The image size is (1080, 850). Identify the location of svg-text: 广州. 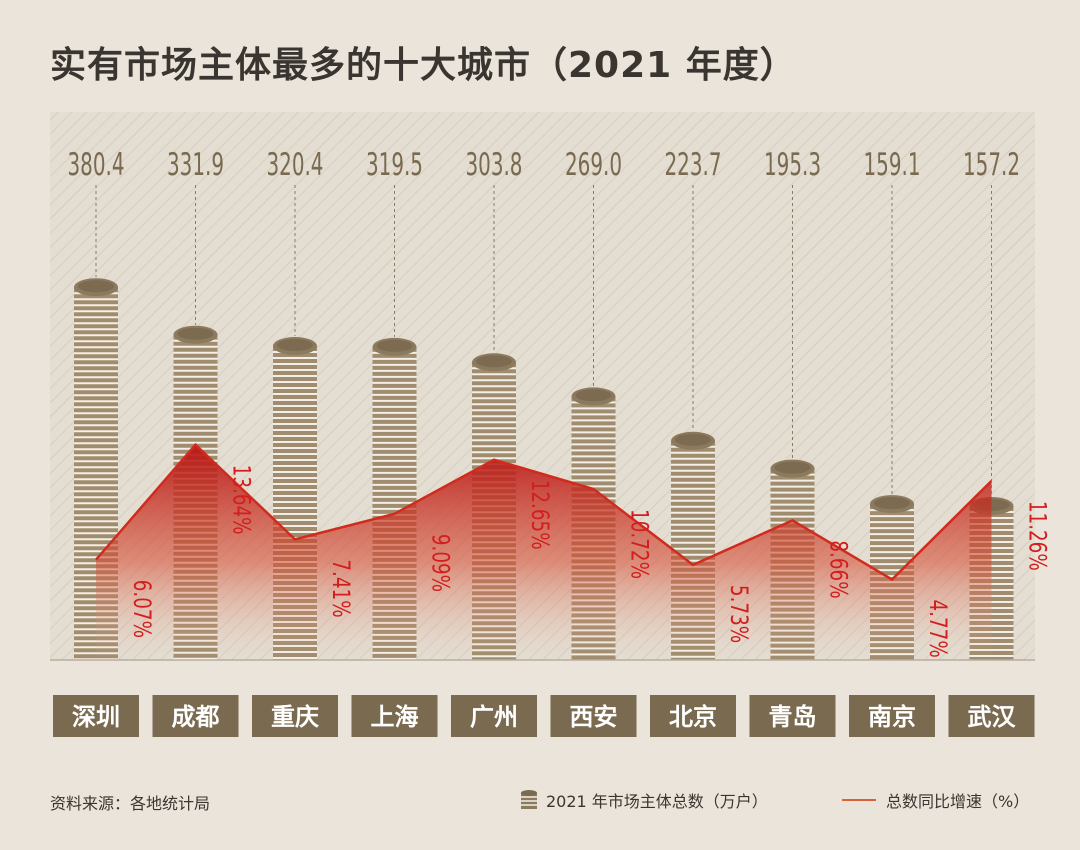
(494, 717).